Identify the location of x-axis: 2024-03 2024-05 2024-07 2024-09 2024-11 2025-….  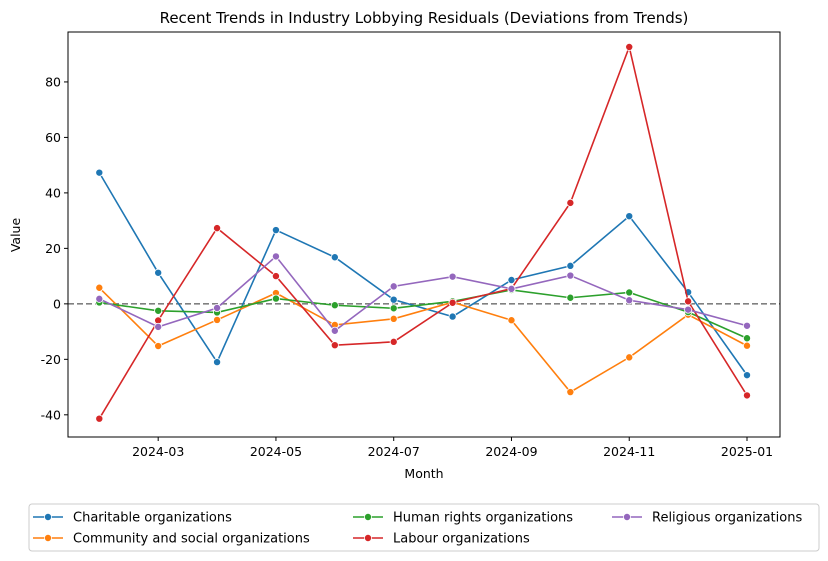
(452, 448).